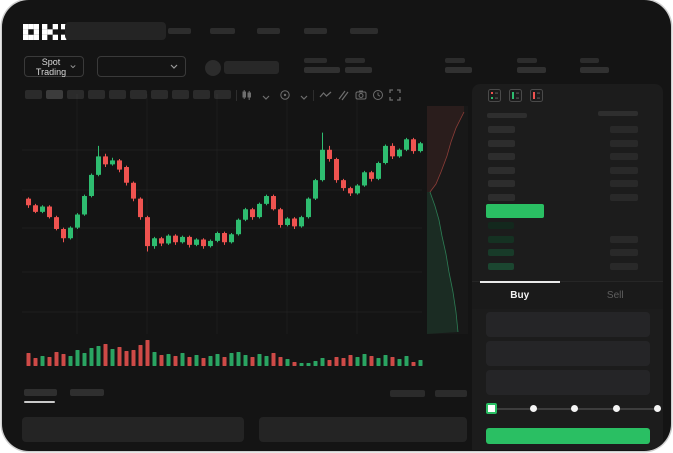 This screenshot has height=453, width=673. What do you see at coordinates (51, 66) in the screenshot?
I see `market-selector-label: Spot Trading` at bounding box center [51, 66].